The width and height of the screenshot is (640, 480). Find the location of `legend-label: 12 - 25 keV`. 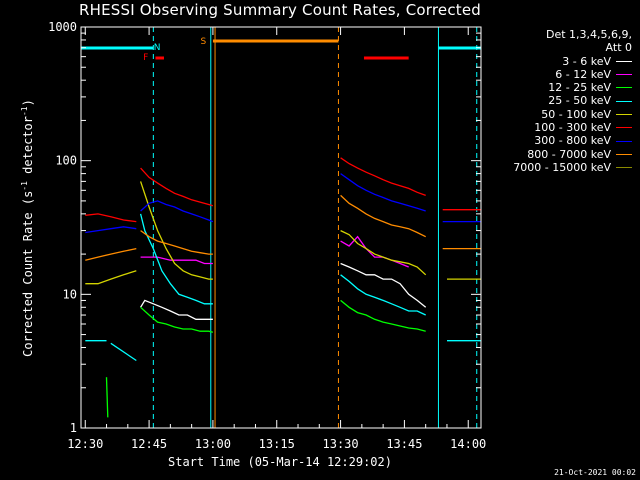

legend-label: 12 - 25 keV is located at coordinates (579, 88).